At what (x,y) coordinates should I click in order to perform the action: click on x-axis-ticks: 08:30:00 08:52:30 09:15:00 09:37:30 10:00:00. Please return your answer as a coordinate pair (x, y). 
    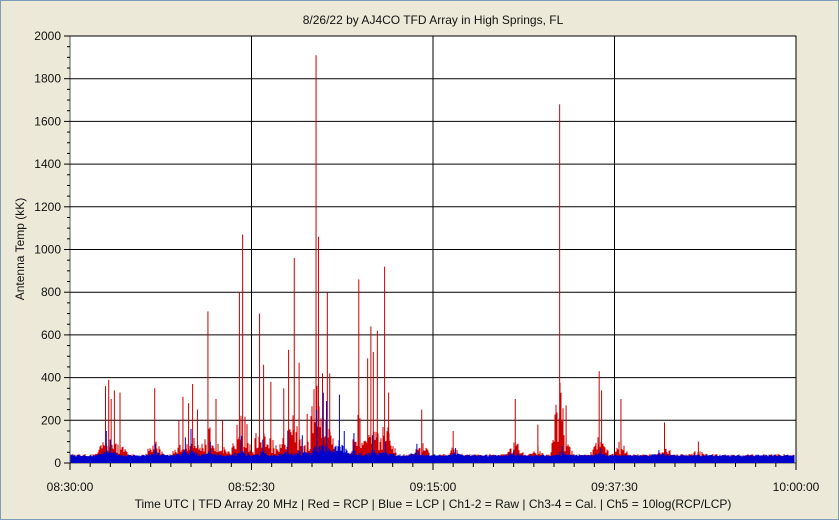
    Looking at the image, I should click on (433, 478).